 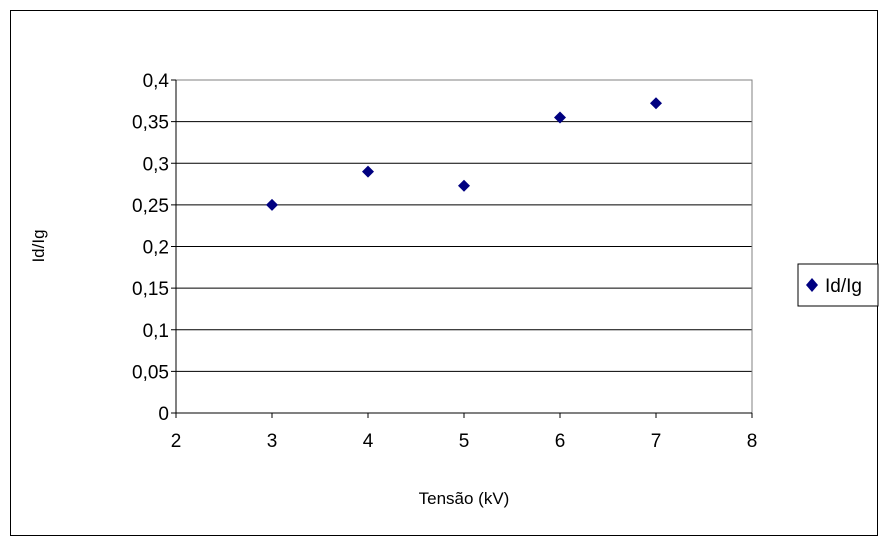 What do you see at coordinates (156, 164) in the screenshot?
I see `y-tick-label: 0,3` at bounding box center [156, 164].